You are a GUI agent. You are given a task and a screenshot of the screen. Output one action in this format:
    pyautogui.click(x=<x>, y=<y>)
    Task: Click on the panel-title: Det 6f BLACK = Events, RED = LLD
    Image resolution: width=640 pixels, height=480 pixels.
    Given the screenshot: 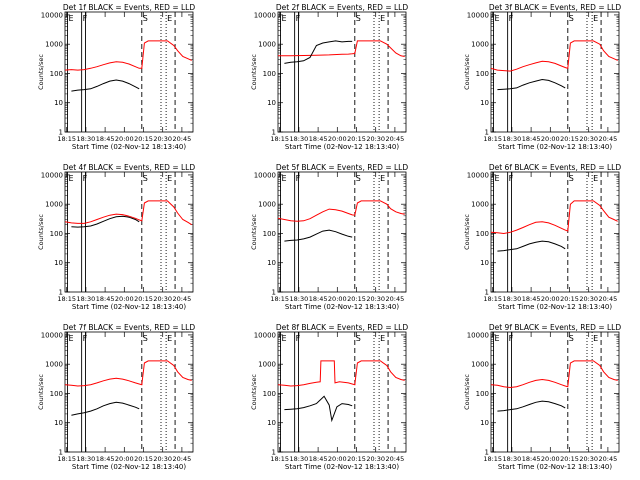 What is the action you would take?
    pyautogui.click(x=555, y=167)
    